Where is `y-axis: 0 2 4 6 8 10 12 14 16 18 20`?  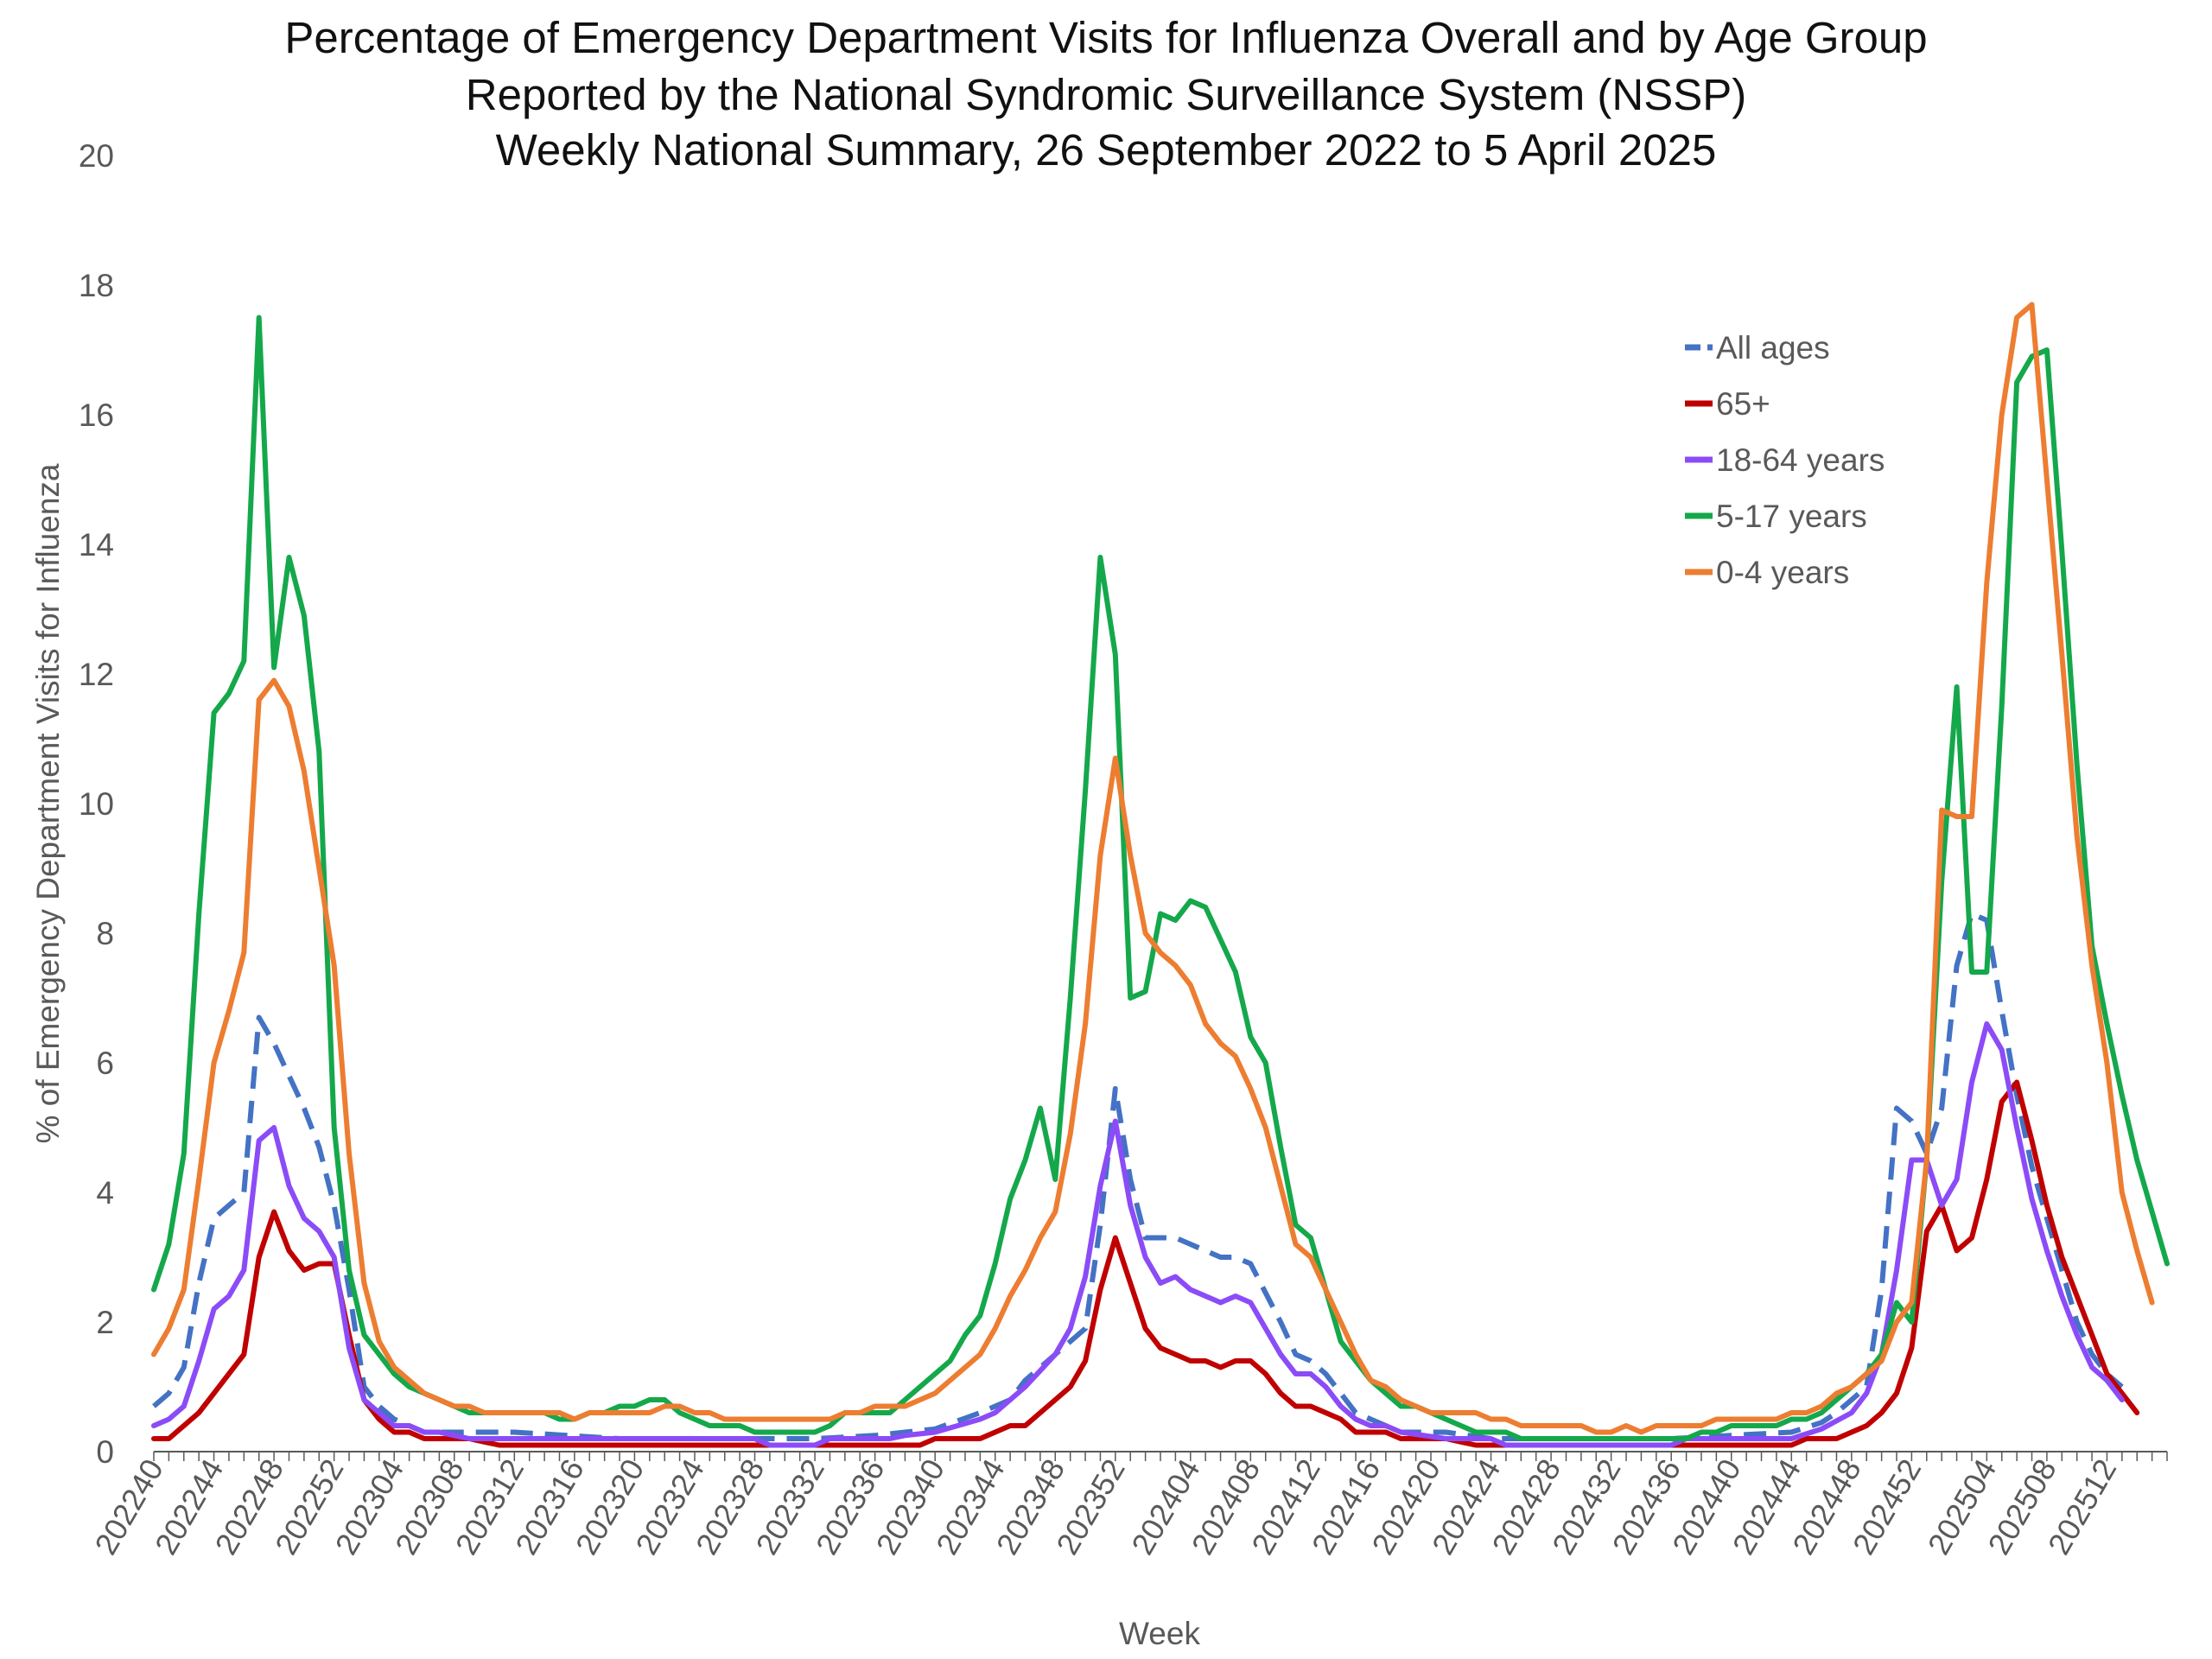 y-axis: 0 2 4 6 8 10 12 14 16 18 20 is located at coordinates (96, 804).